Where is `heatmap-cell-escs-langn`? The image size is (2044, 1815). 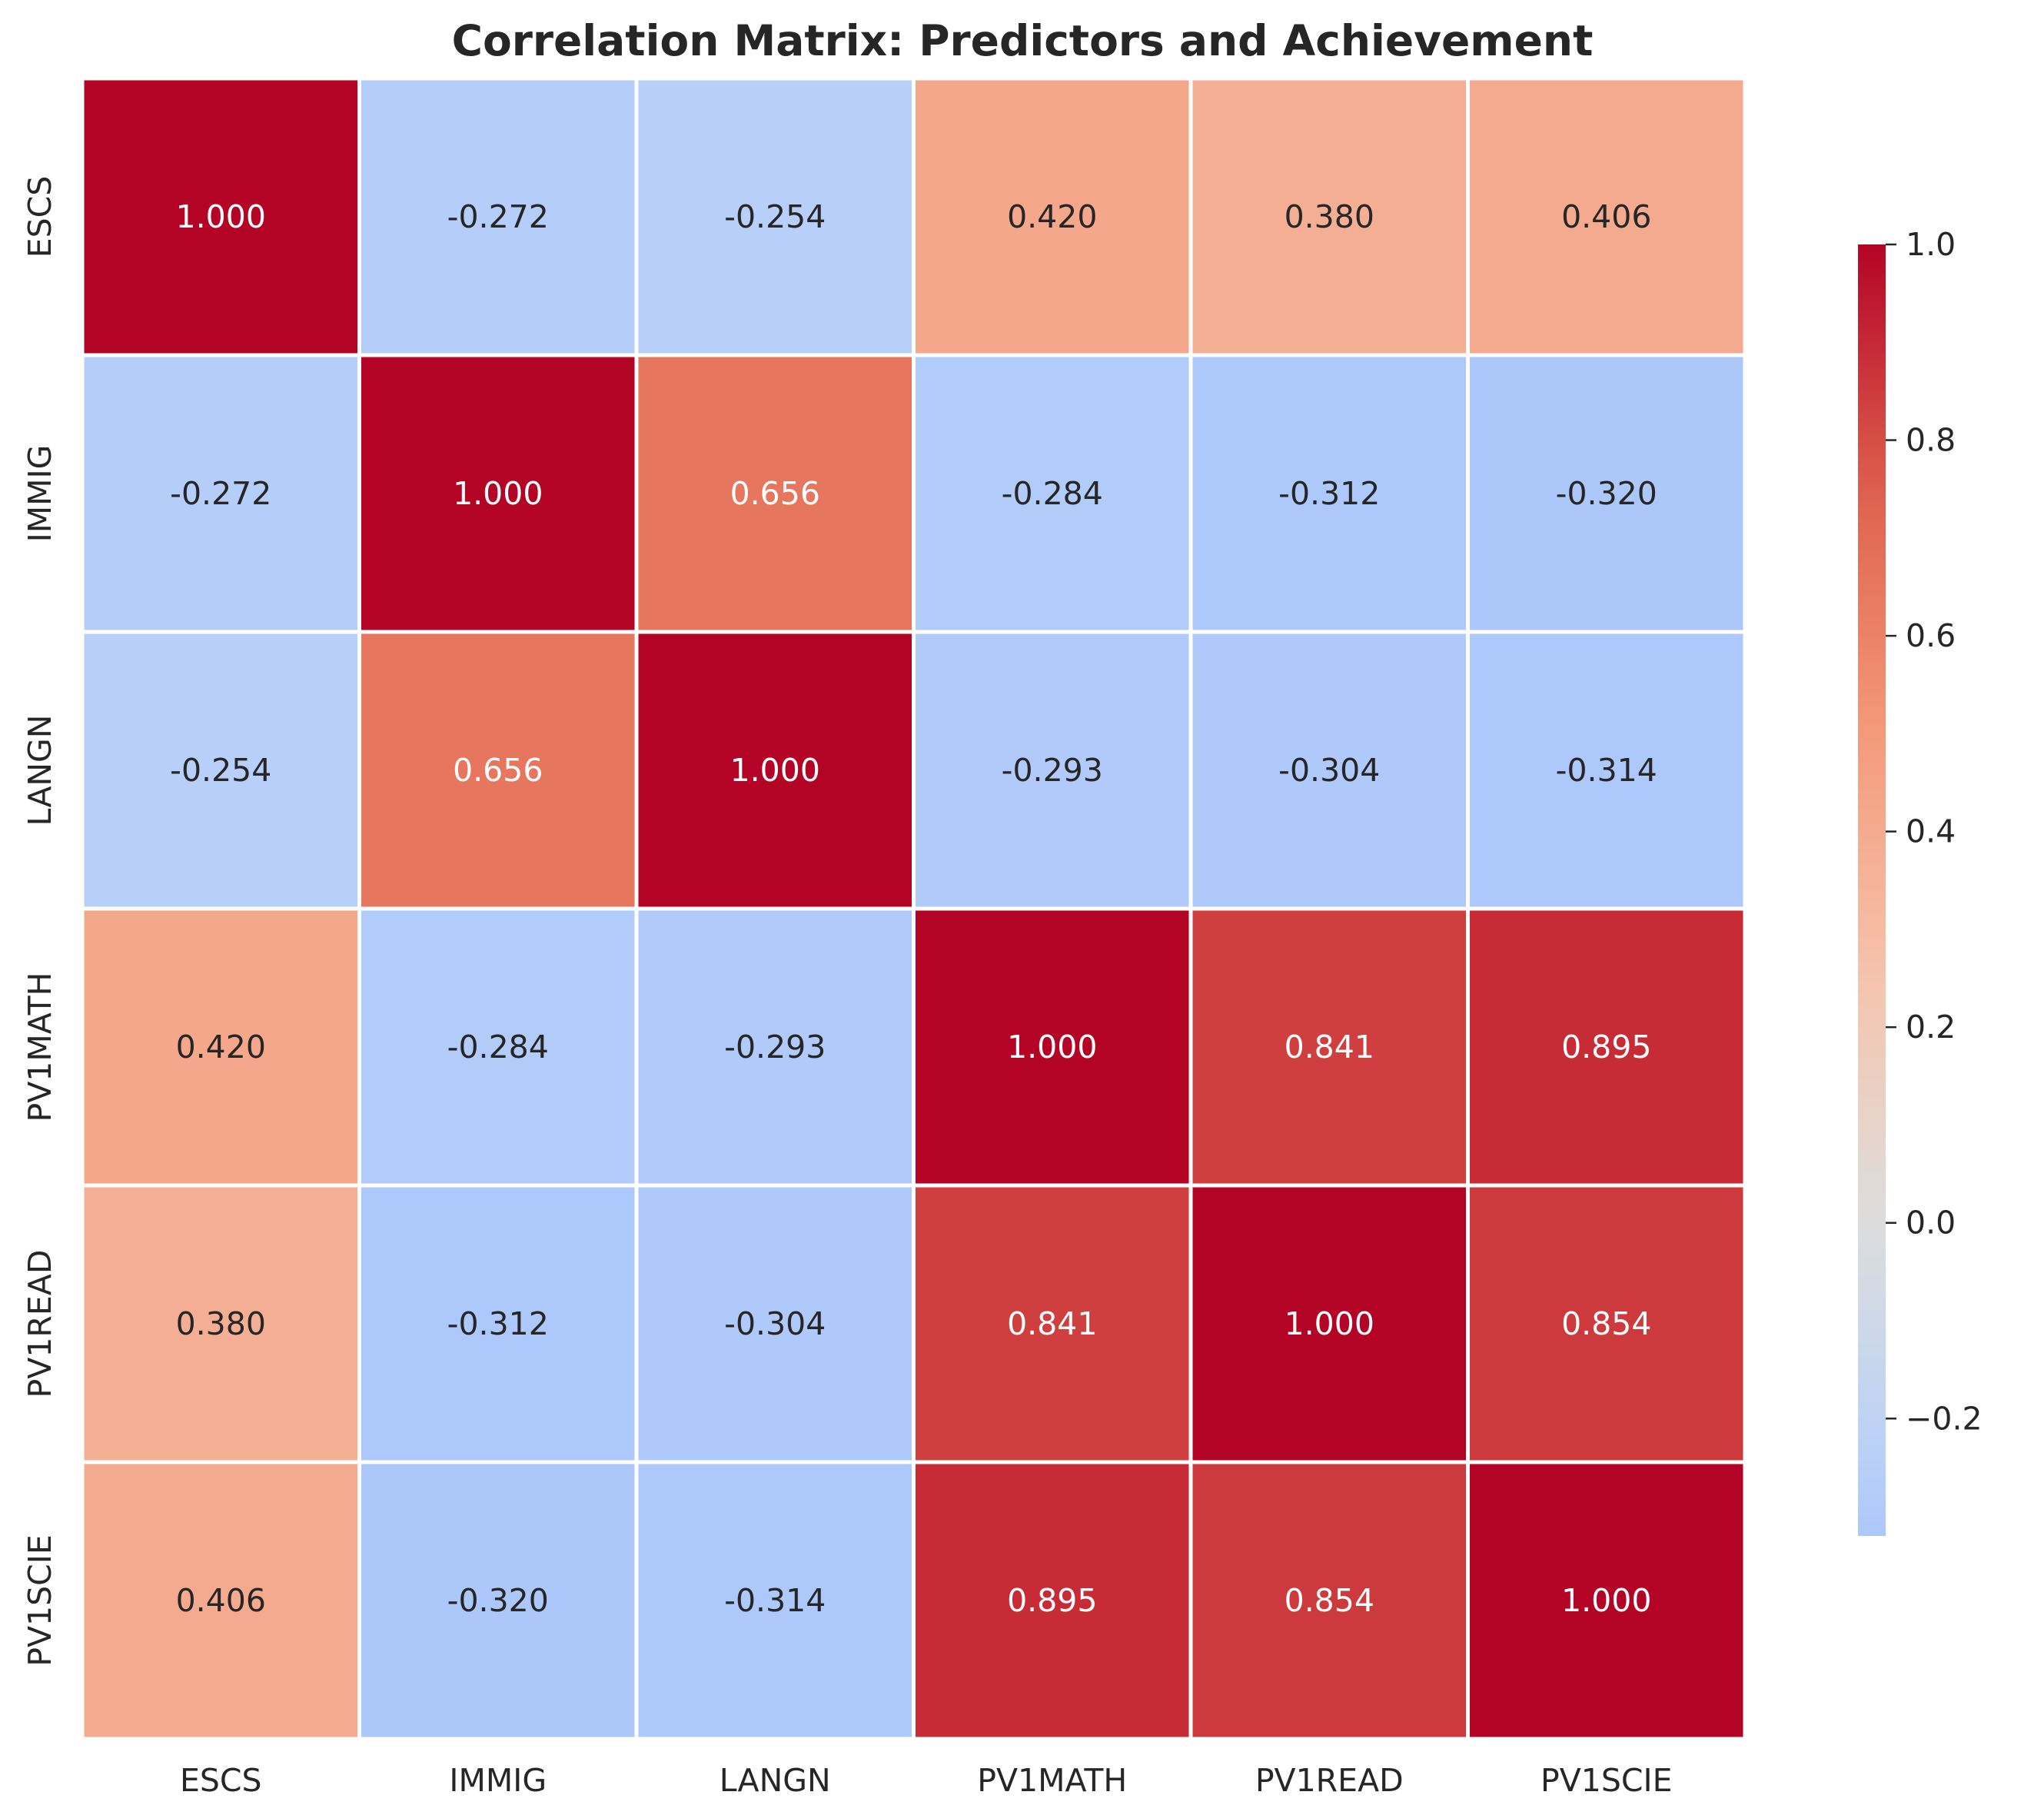
heatmap-cell-escs-langn is located at coordinates (775, 216).